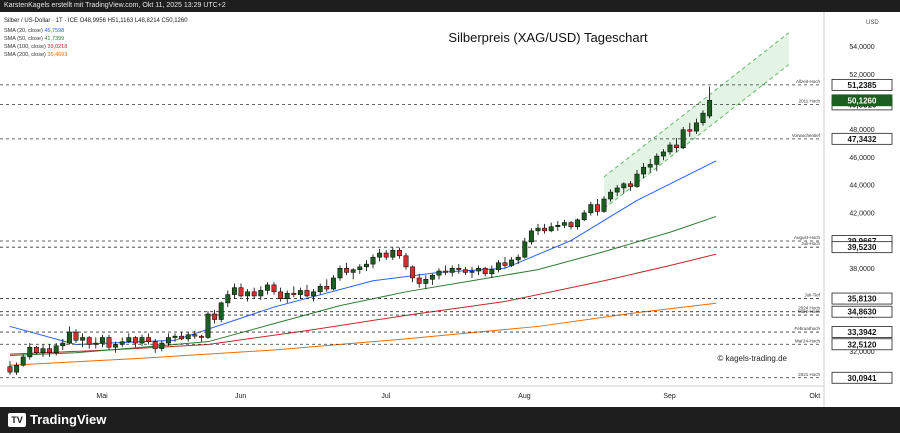 The image size is (900, 433). I want to click on level-label: Februarhoch, so click(807, 328).